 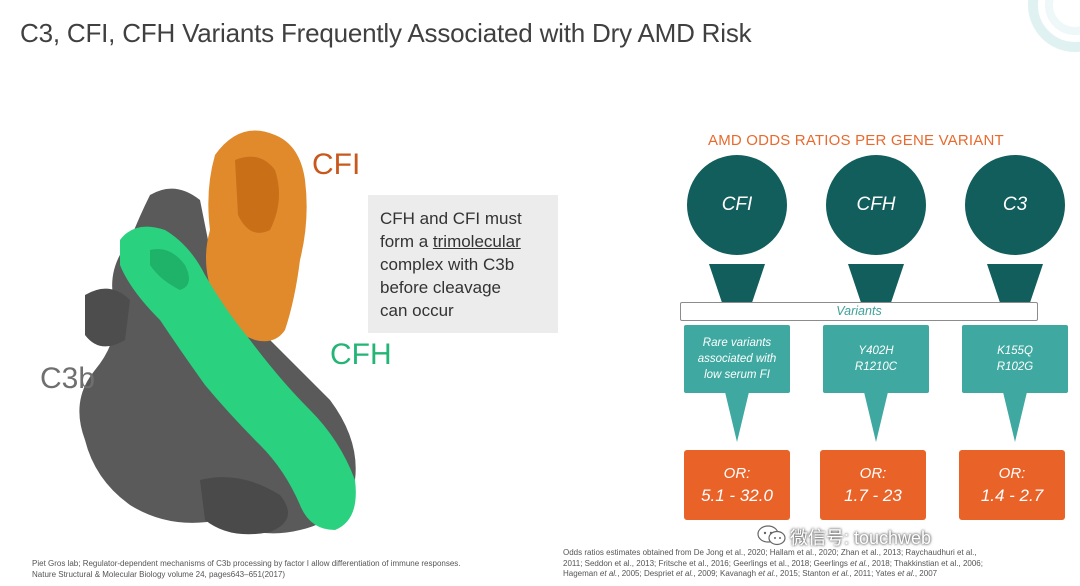 I want to click on variant-box-cfh: Y402H R1210C, so click(x=876, y=359).